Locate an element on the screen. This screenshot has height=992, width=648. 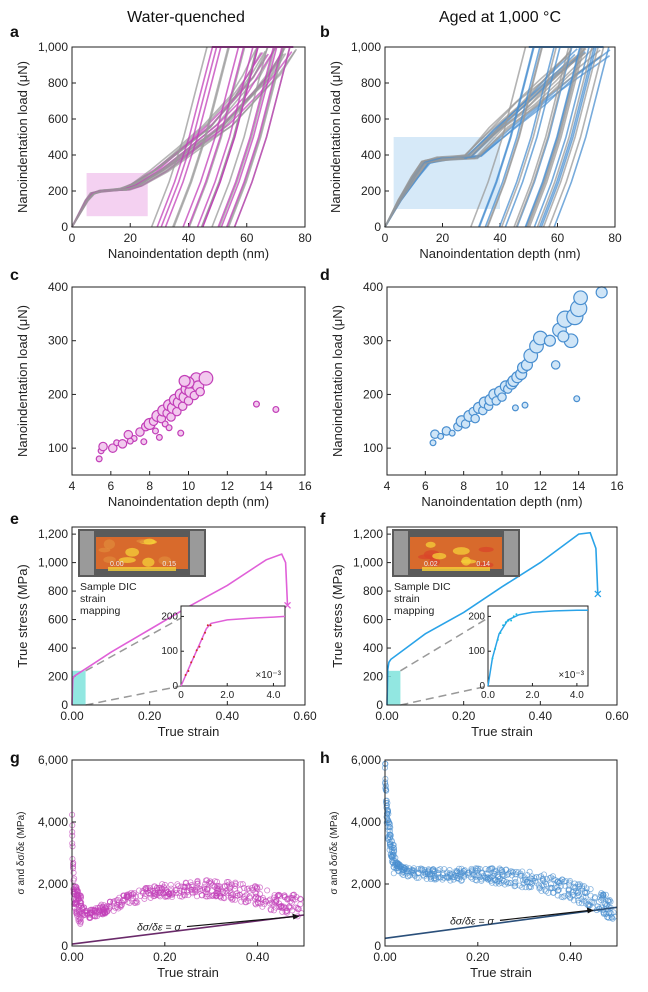
panel-letter-b: b is located at coordinates (325, 32).